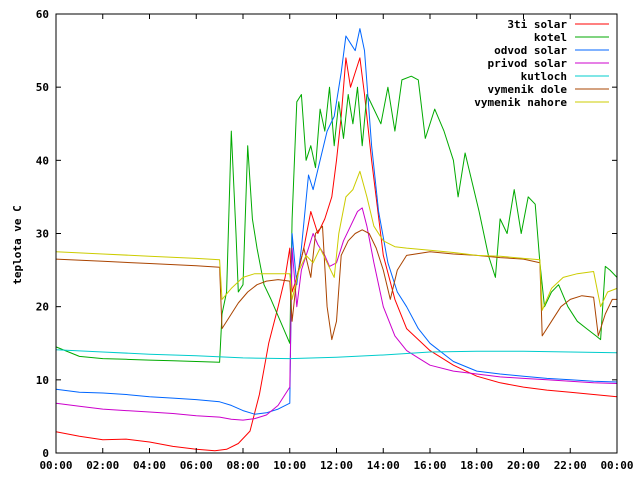 This screenshot has width=640, height=480. Describe the element at coordinates (196, 465) in the screenshot. I see `x-tick-label: 06:00` at that location.